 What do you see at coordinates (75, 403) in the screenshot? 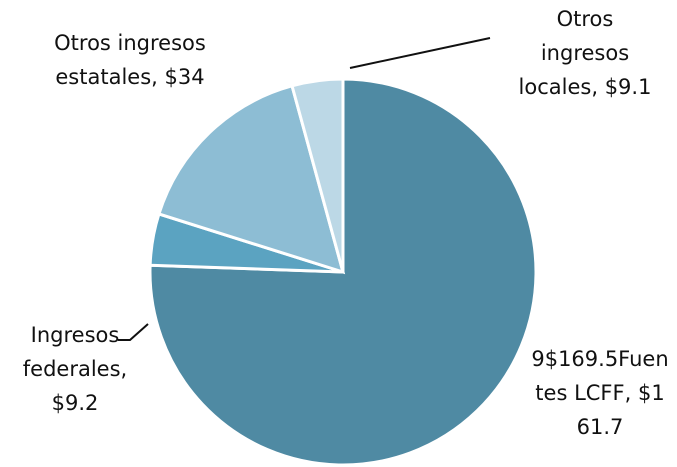
I see `value-label: $9.2` at bounding box center [75, 403].